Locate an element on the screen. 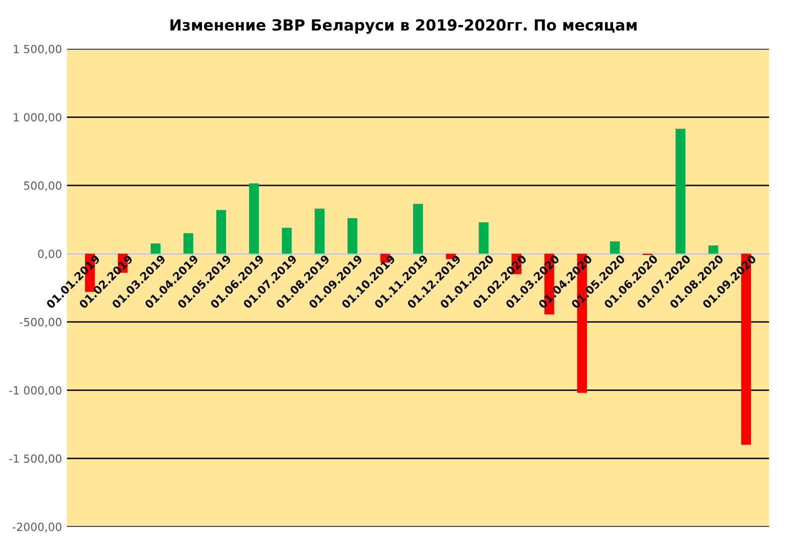 This screenshot has height=543, width=807. y-tick-label: -1 500,00 is located at coordinates (35, 459).